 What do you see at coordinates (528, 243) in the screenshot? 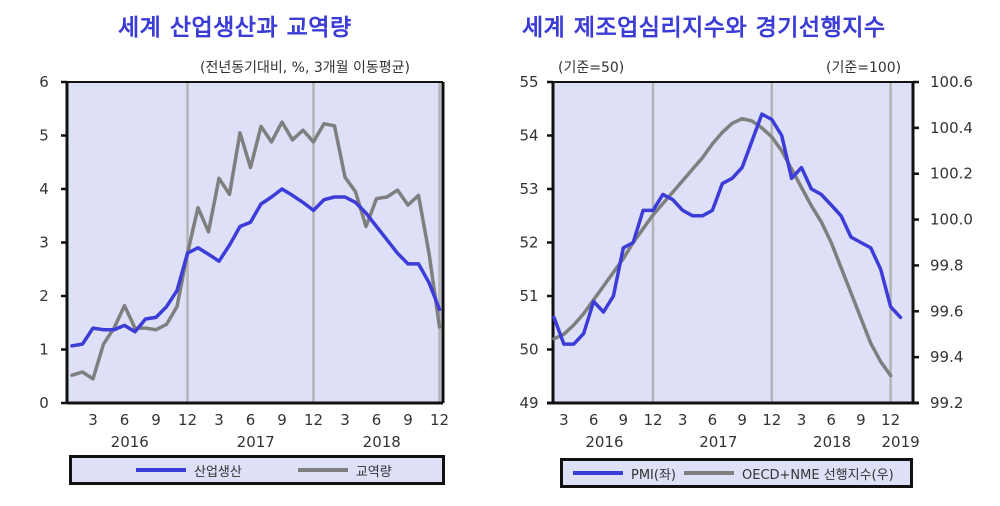
I see `y-tick-label: 52` at bounding box center [528, 243].